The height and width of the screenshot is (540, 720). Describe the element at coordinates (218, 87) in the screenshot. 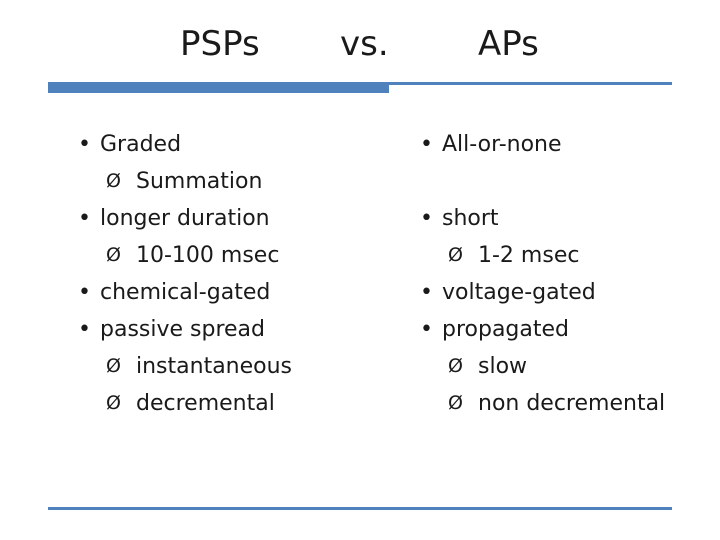

I see `top-divider-accent-bar` at that location.